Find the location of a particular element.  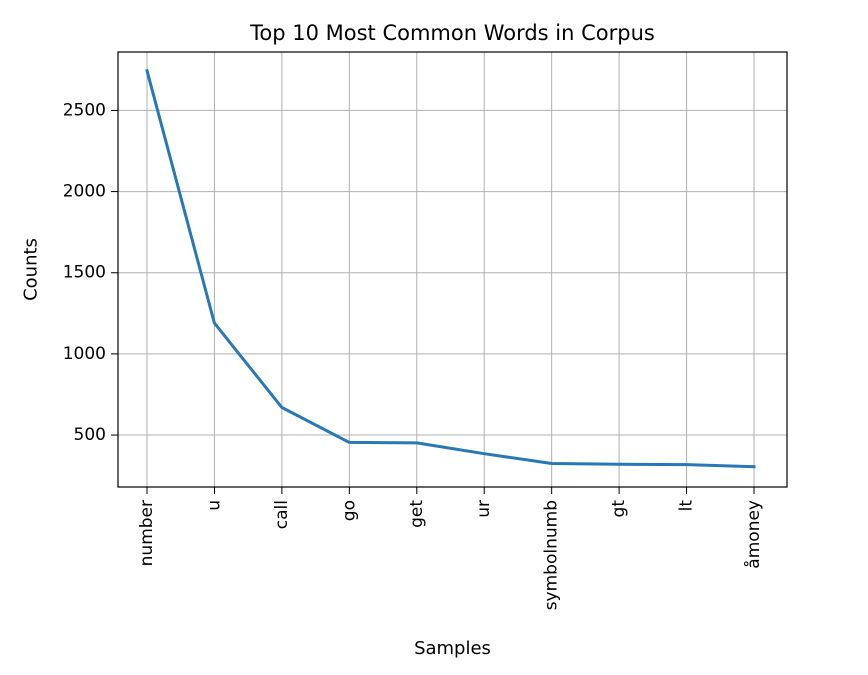

x-tick-label: åmoney is located at coordinates (753, 534).